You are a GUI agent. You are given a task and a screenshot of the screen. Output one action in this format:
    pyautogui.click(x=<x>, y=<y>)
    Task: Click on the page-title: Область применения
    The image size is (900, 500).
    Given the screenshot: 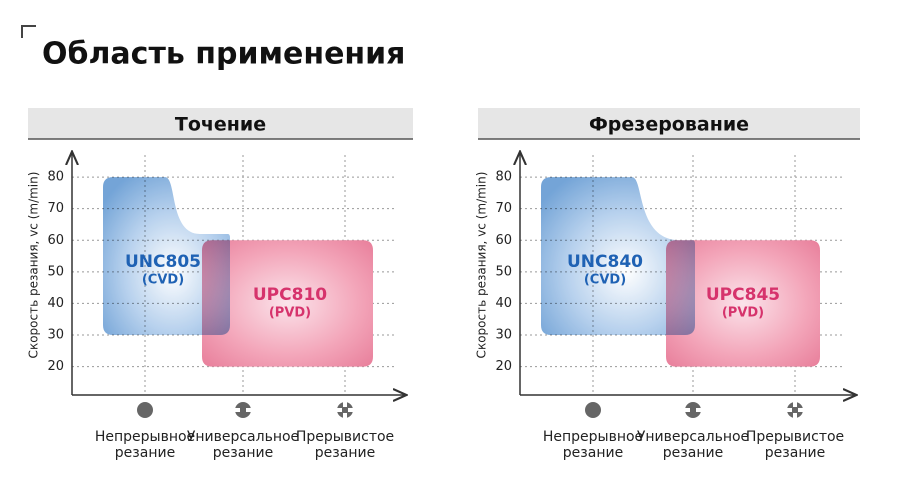 What is the action you would take?
    pyautogui.click(x=223, y=54)
    